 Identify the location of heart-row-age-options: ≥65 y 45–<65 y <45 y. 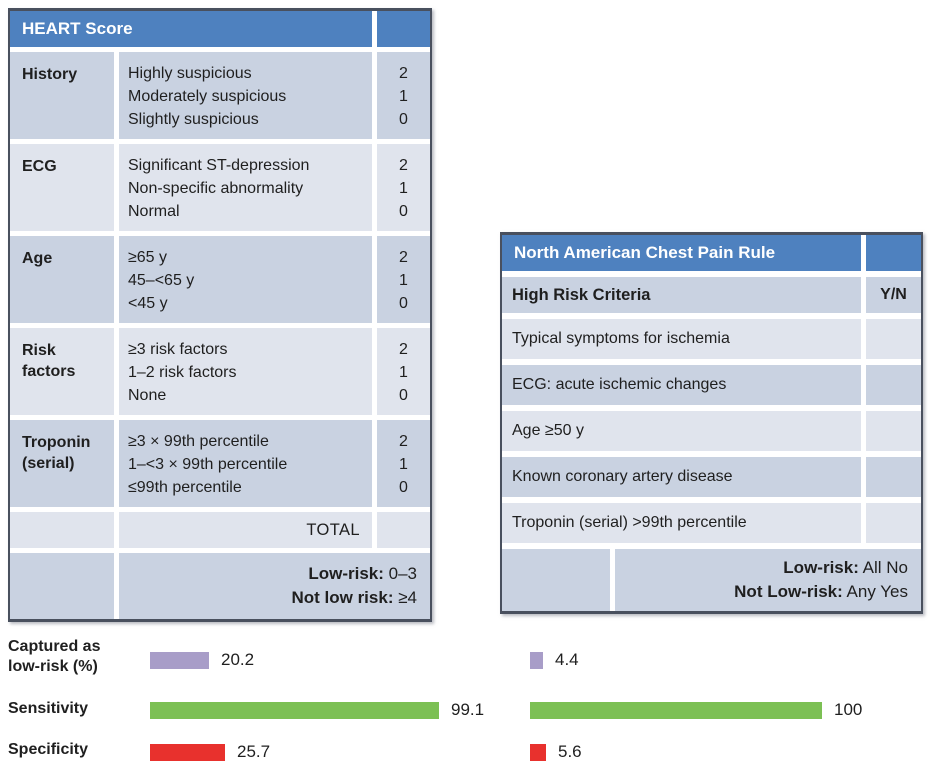
(245, 279).